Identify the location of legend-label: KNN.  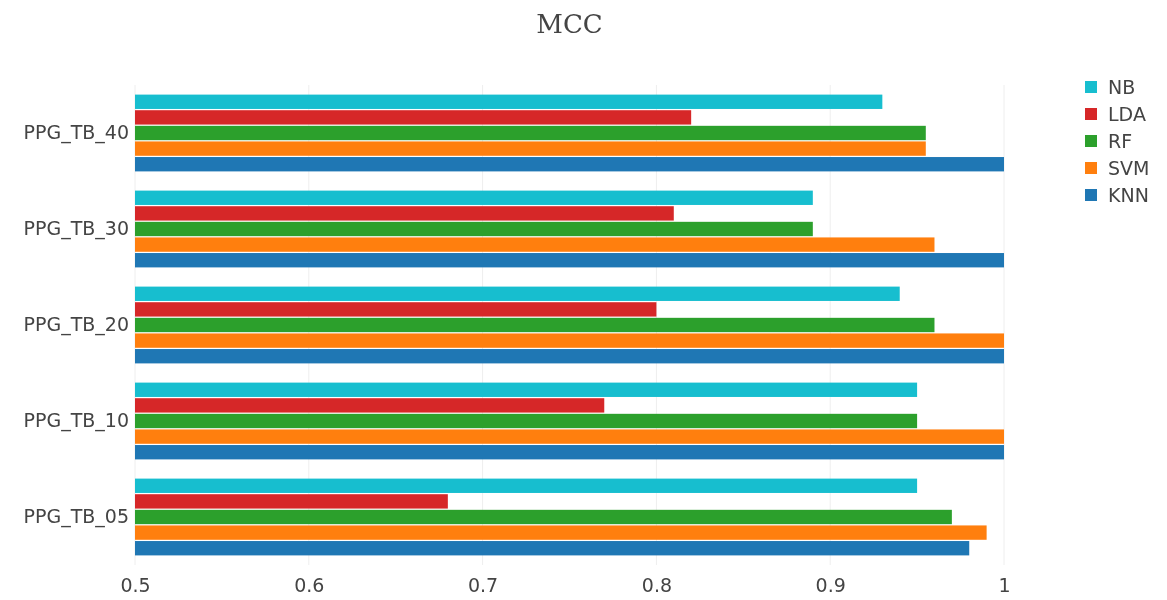
(1128, 195).